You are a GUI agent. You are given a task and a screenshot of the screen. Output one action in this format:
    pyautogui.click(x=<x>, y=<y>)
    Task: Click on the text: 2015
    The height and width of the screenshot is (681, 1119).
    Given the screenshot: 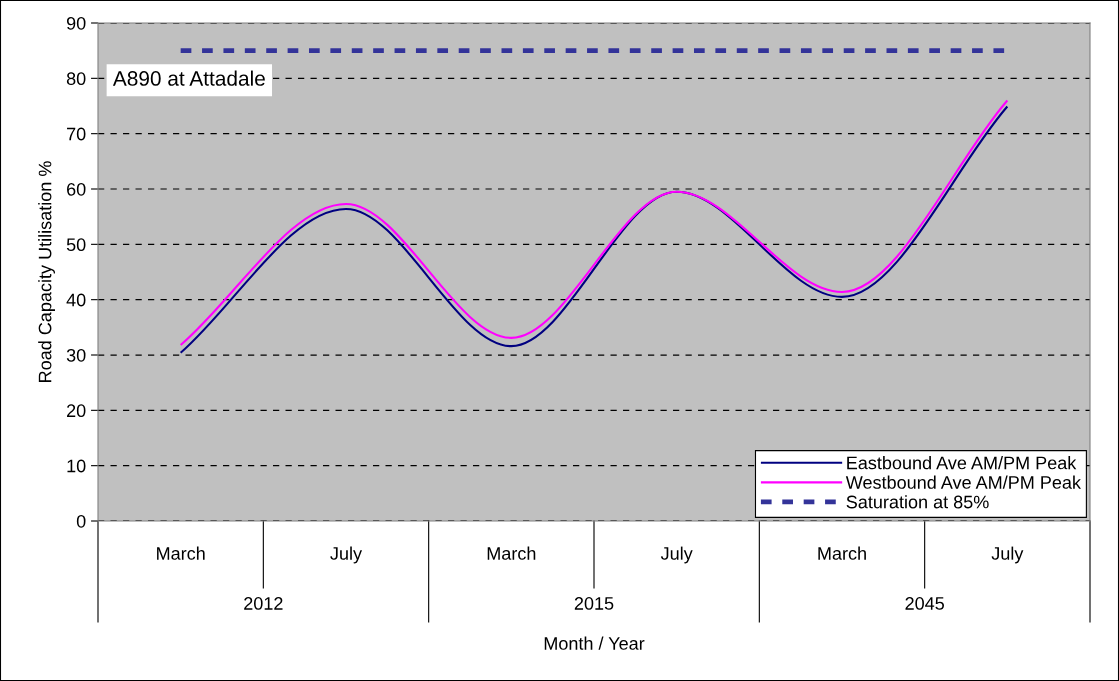 What is the action you would take?
    pyautogui.click(x=594, y=603)
    